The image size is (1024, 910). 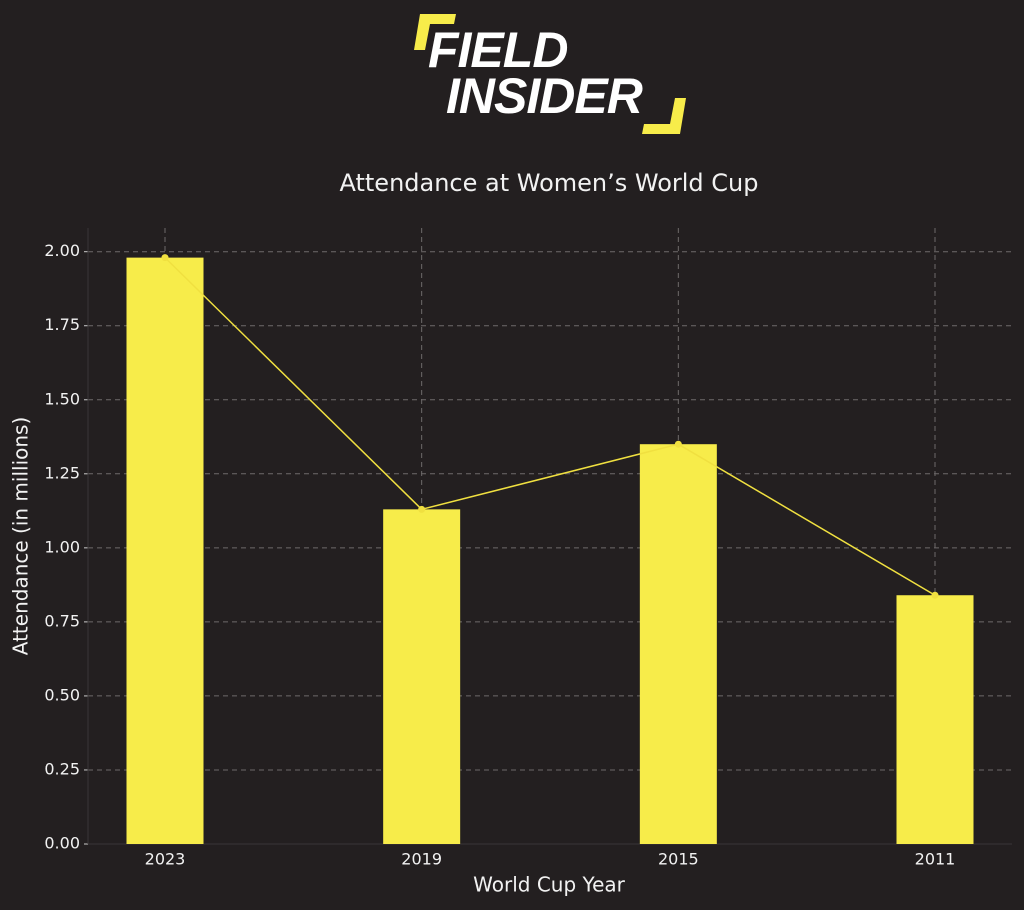 I want to click on x-axis-label: World Cup Year, so click(x=549, y=885).